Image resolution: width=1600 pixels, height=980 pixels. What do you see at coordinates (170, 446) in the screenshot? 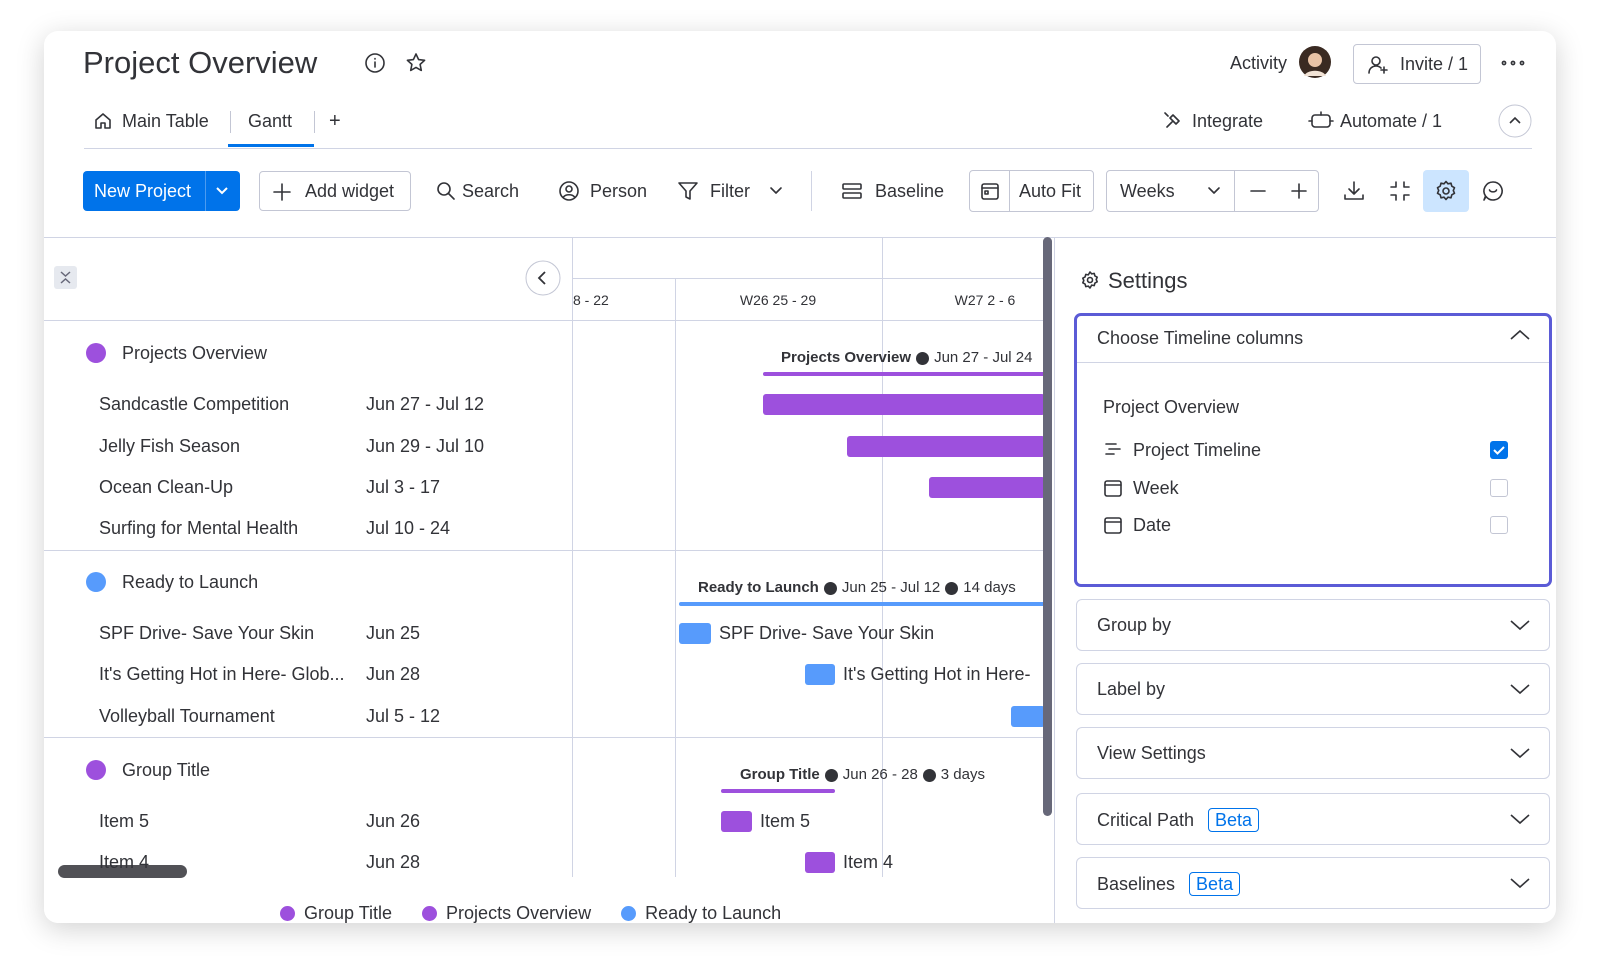
I see `item-name: Jelly Fish Season` at bounding box center [170, 446].